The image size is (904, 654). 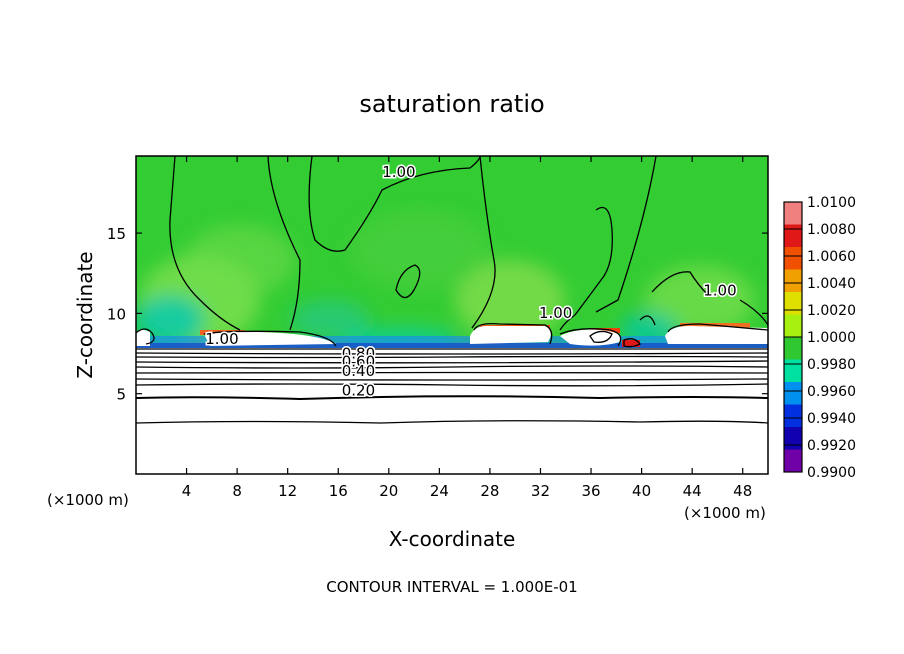 What do you see at coordinates (451, 587) in the screenshot?
I see `contour-interval-note: CONTOUR INTERVAL = 1.000E-01` at bounding box center [451, 587].